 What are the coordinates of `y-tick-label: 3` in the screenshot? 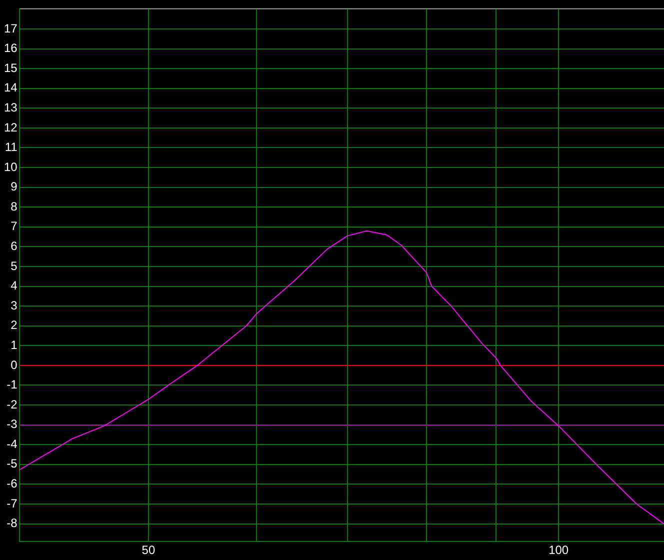 It's located at (14, 305).